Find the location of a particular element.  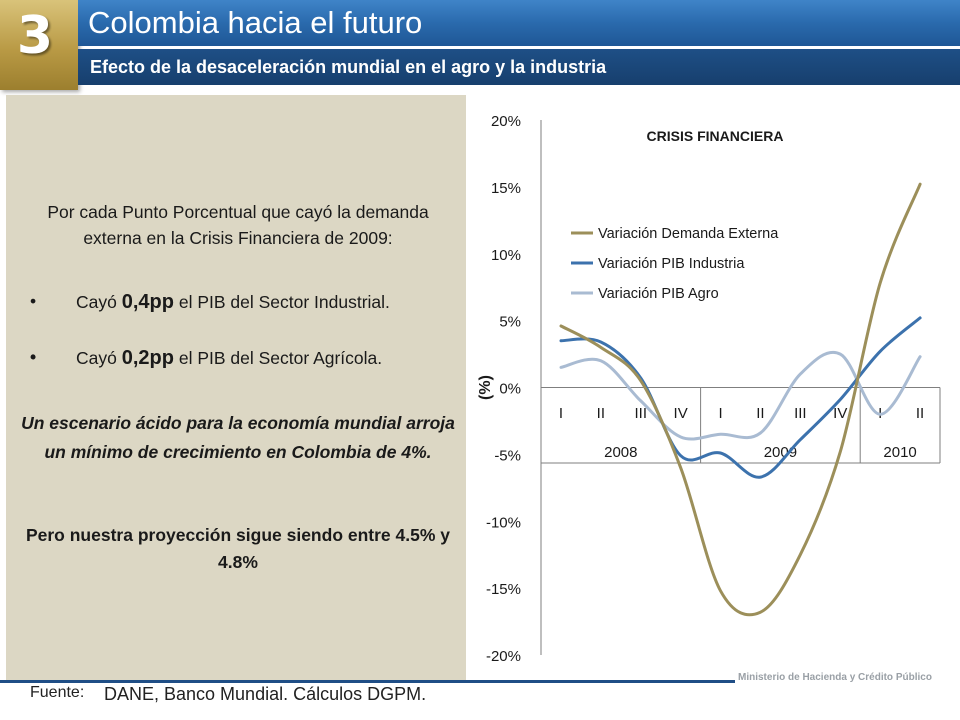

slide-title: Colombia hacia el futuro is located at coordinates (255, 22).